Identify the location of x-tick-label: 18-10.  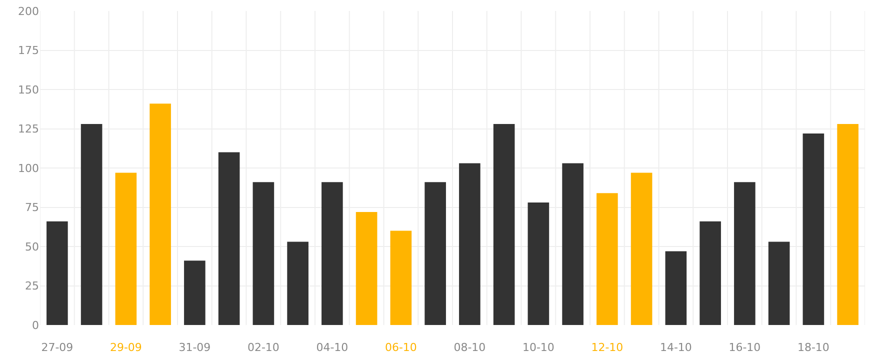
(813, 347).